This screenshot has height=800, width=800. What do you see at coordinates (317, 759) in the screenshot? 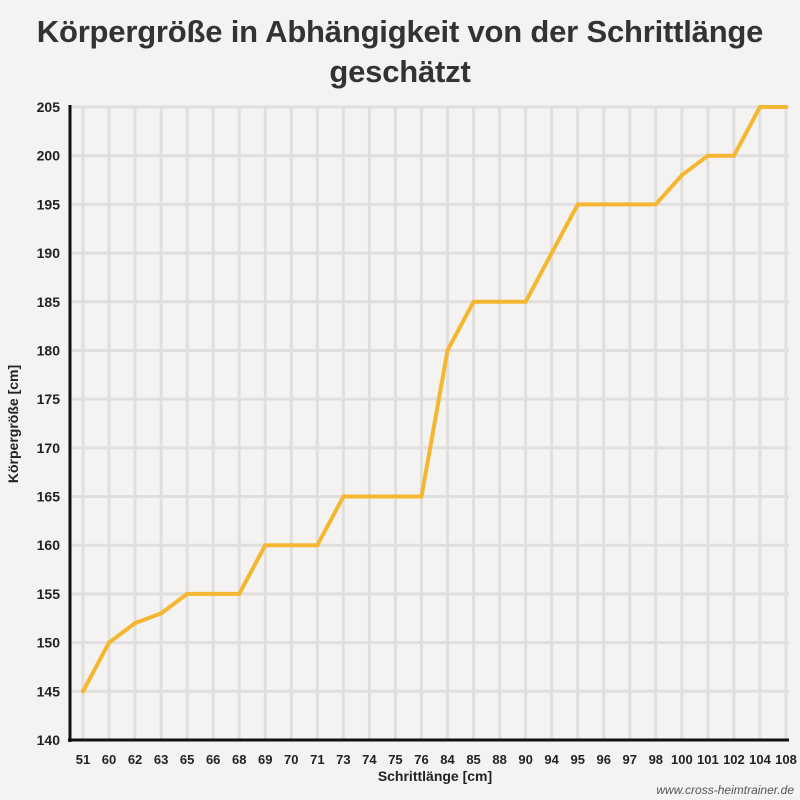
I see `x-tick-label: 71` at bounding box center [317, 759].